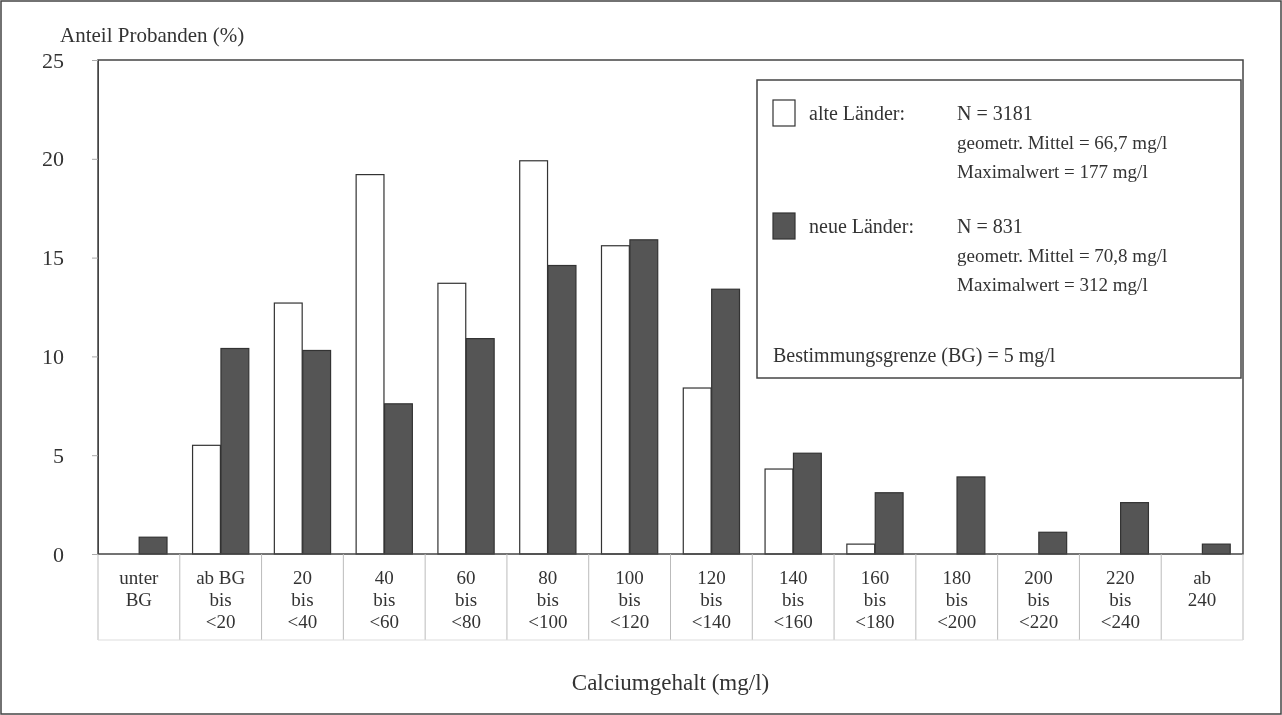 Image resolution: width=1282 pixels, height=715 pixels. What do you see at coordinates (1202, 588) in the screenshot?
I see `x-tick-label: ab 240` at bounding box center [1202, 588].